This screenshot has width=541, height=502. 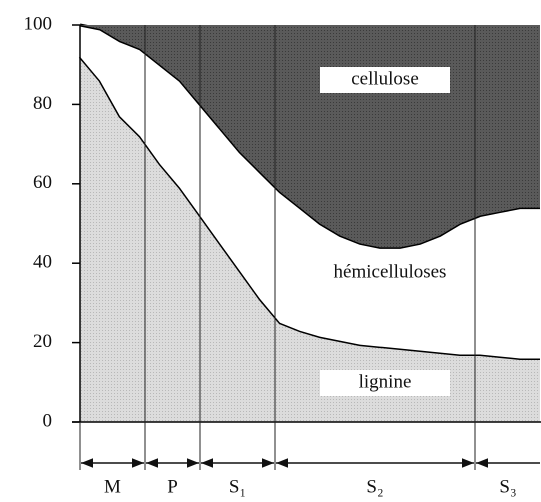 What do you see at coordinates (48, 420) in the screenshot?
I see `y-tick-label: 0` at bounding box center [48, 420].